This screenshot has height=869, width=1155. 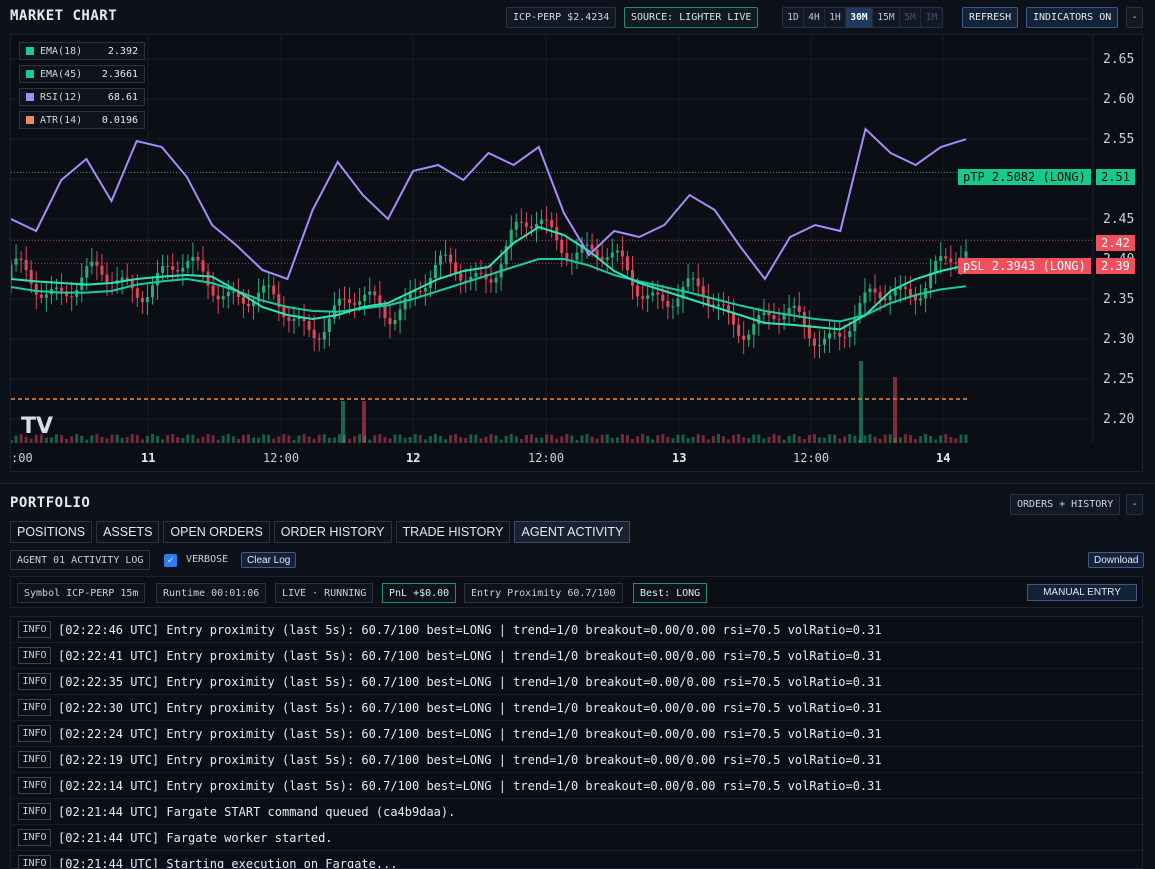 What do you see at coordinates (453, 532) in the screenshot?
I see `tab-trade-history: TRADE HISTORY` at bounding box center [453, 532].